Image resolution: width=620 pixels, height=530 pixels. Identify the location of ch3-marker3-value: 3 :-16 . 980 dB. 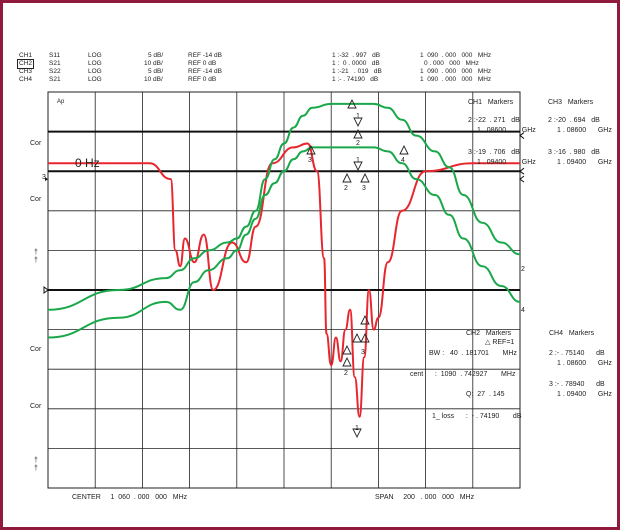
(574, 152).